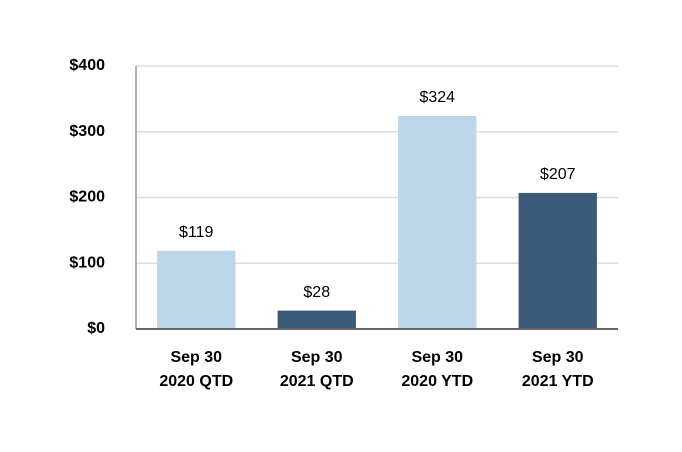 Image resolution: width=682 pixels, height=452 pixels. What do you see at coordinates (317, 381) in the screenshot?
I see `x-tick-label: 2021 QTD` at bounding box center [317, 381].